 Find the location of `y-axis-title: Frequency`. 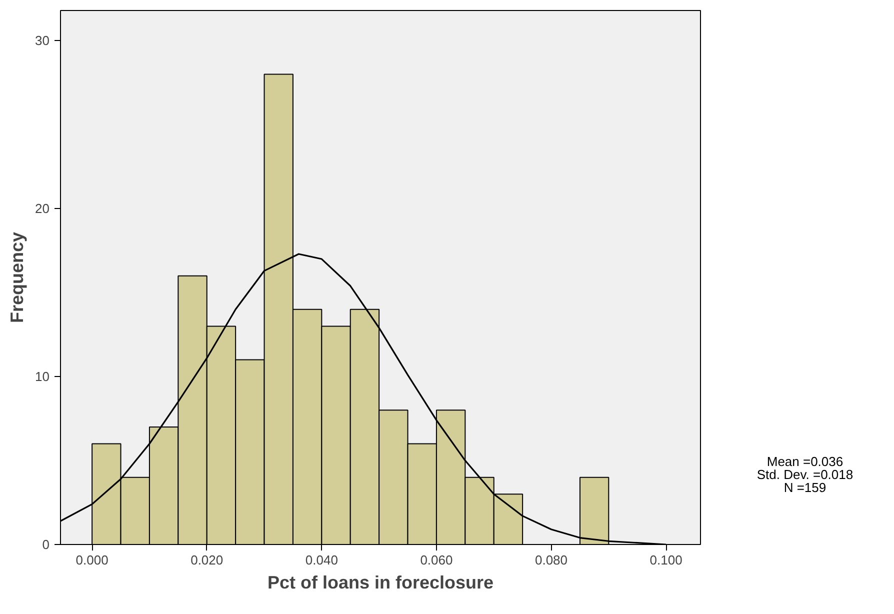

y-axis-title: Frequency is located at coordinates (17, 278).